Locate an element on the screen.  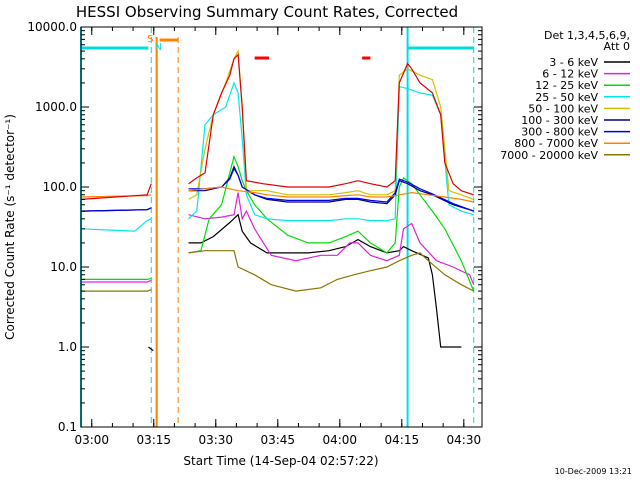
legend-entry-label: 12 - 25 keV is located at coordinates (566, 85).